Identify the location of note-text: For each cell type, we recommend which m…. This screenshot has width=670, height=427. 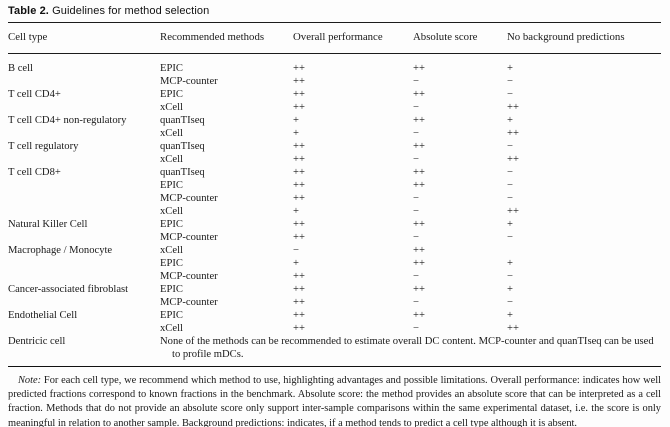
(334, 401).